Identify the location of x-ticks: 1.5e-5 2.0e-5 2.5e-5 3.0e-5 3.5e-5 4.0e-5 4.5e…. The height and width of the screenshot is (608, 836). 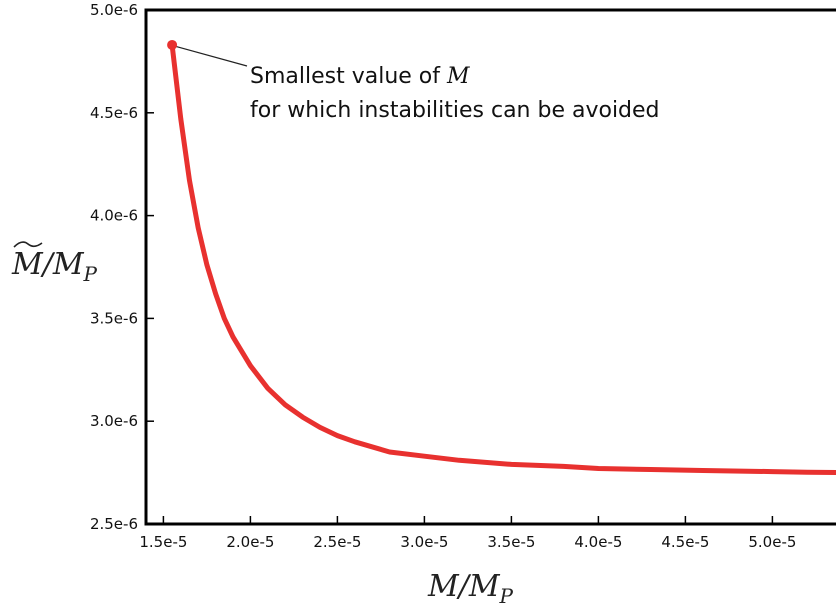
(467, 533).